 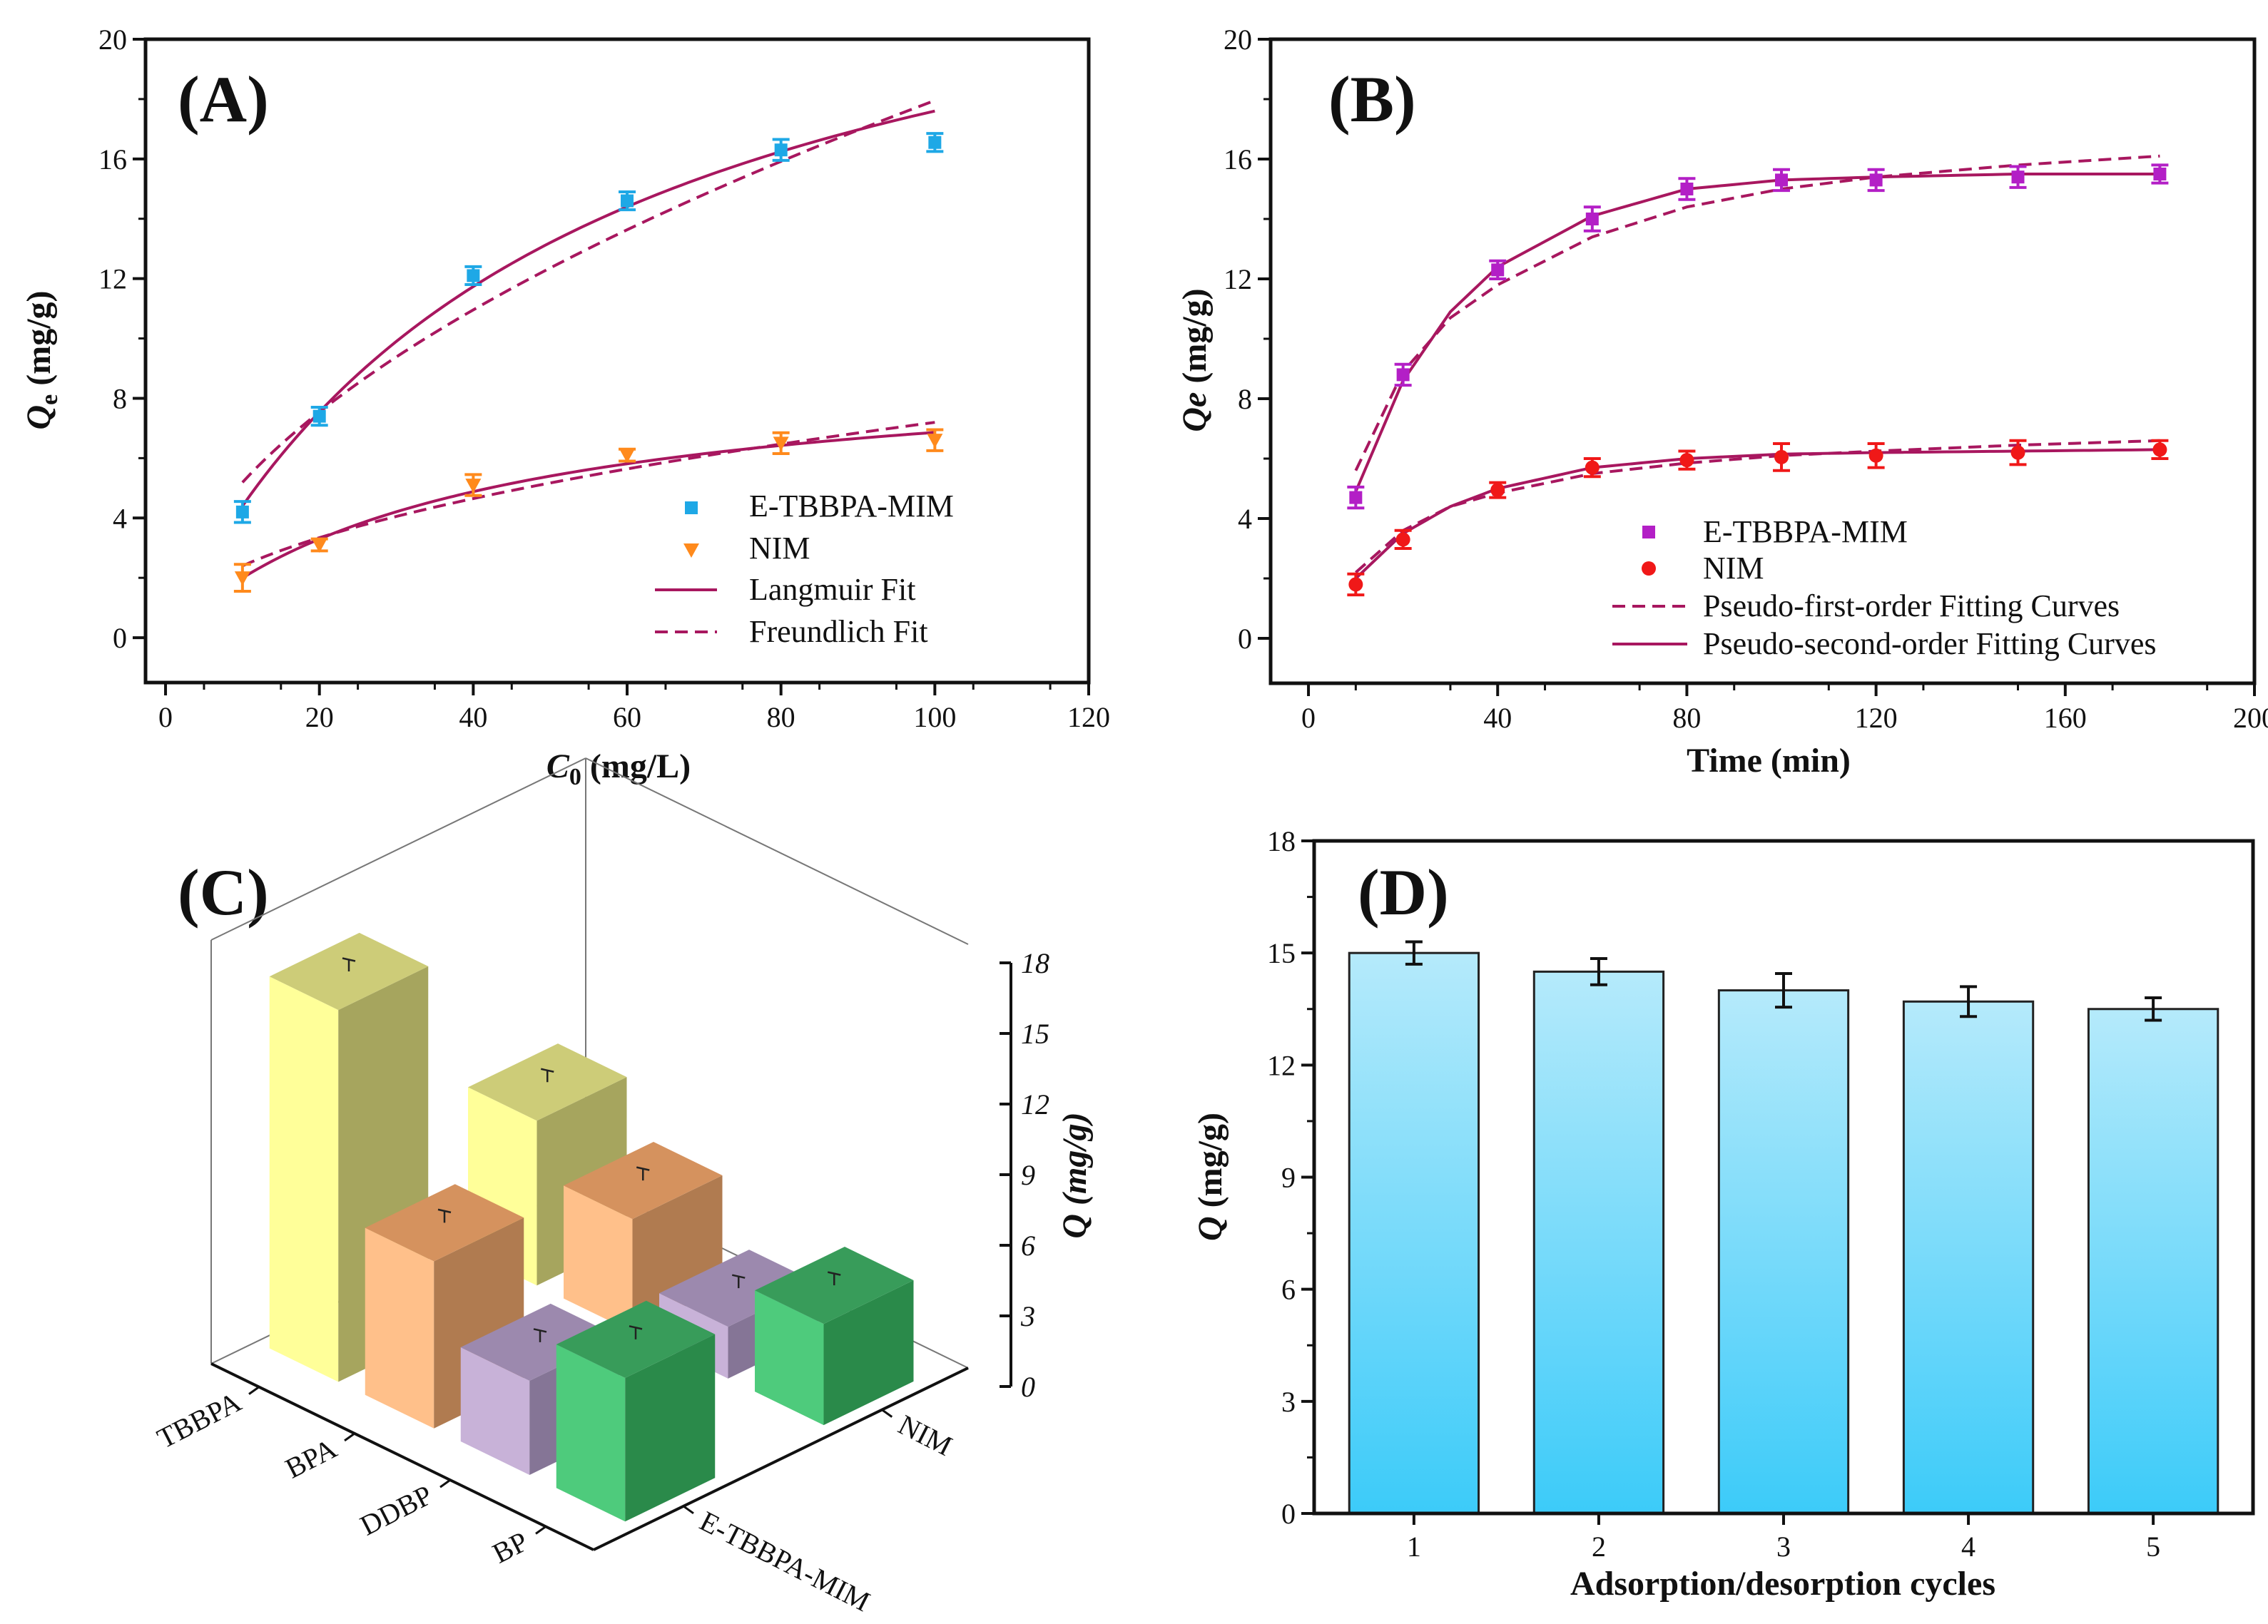 What do you see at coordinates (688, 1510) in the screenshot?
I see `series-tick` at bounding box center [688, 1510].